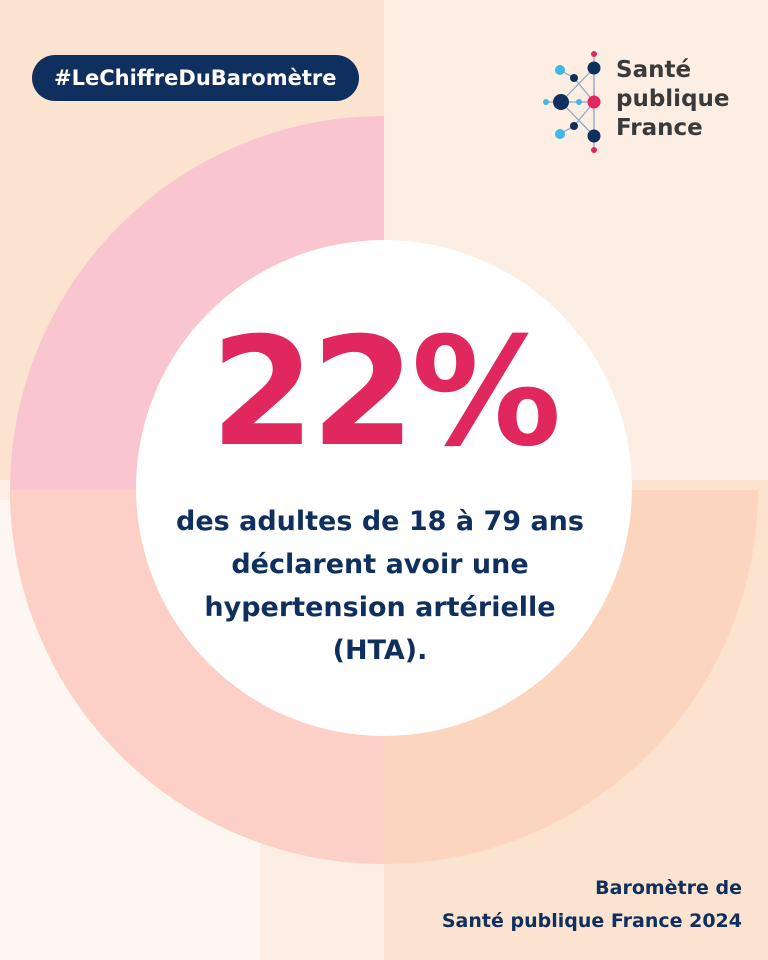 This screenshot has width=768, height=960. What do you see at coordinates (659, 128) in the screenshot?
I see `logo-line-3: France` at bounding box center [659, 128].